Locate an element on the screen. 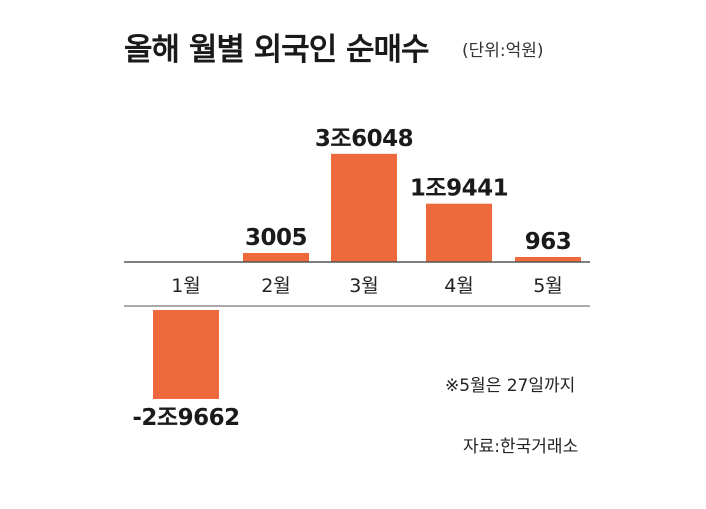 Image resolution: width=706 pixels, height=509 pixels. value-label-4: 1조9441 is located at coordinates (459, 189).